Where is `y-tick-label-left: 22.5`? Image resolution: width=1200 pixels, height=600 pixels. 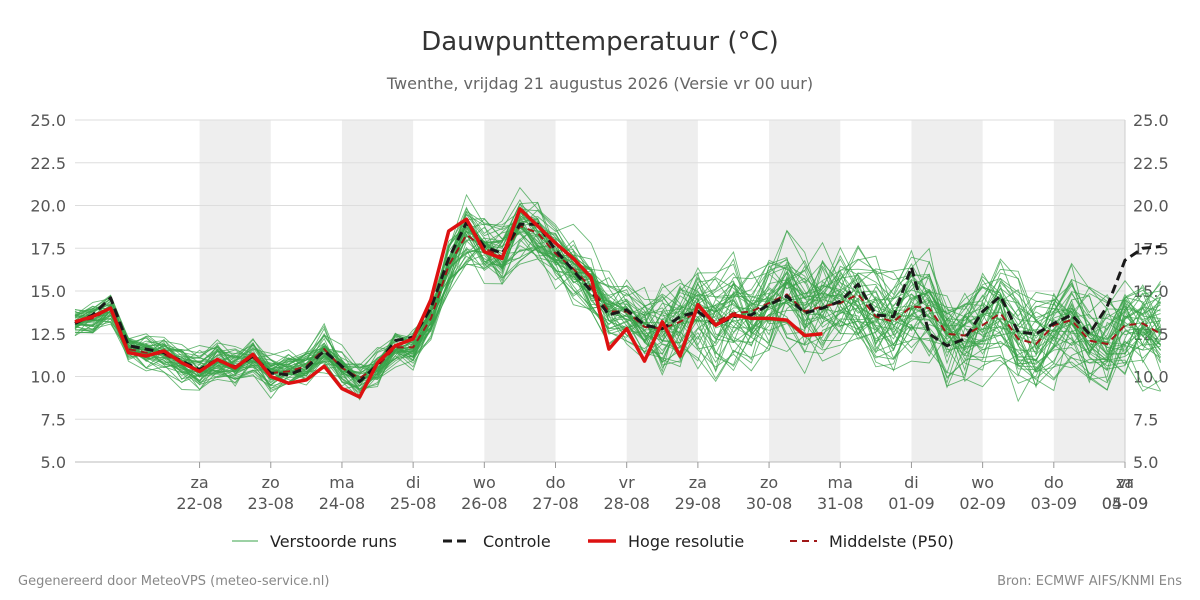 y-tick-label-left: 22.5 is located at coordinates (48, 163).